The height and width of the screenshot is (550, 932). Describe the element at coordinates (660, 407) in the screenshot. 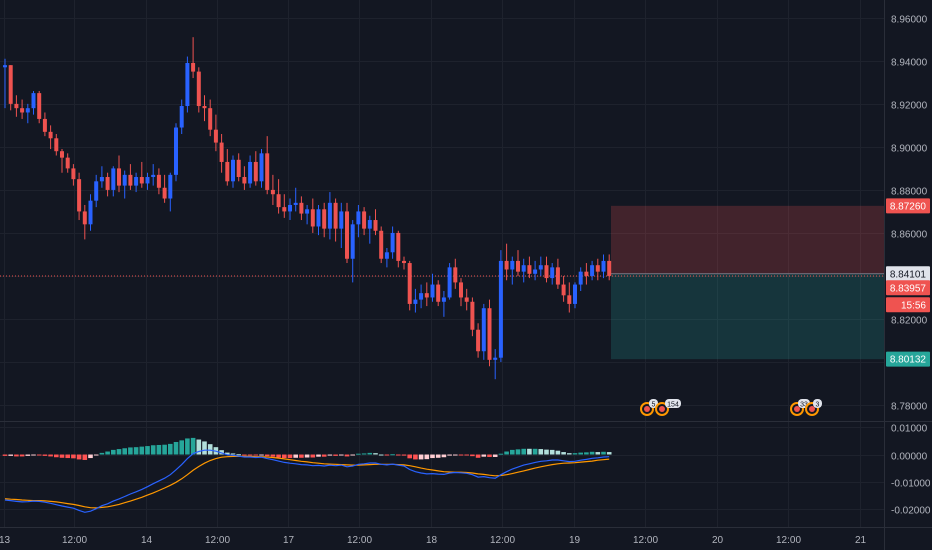

I see `event-group-one: 5 154` at that location.